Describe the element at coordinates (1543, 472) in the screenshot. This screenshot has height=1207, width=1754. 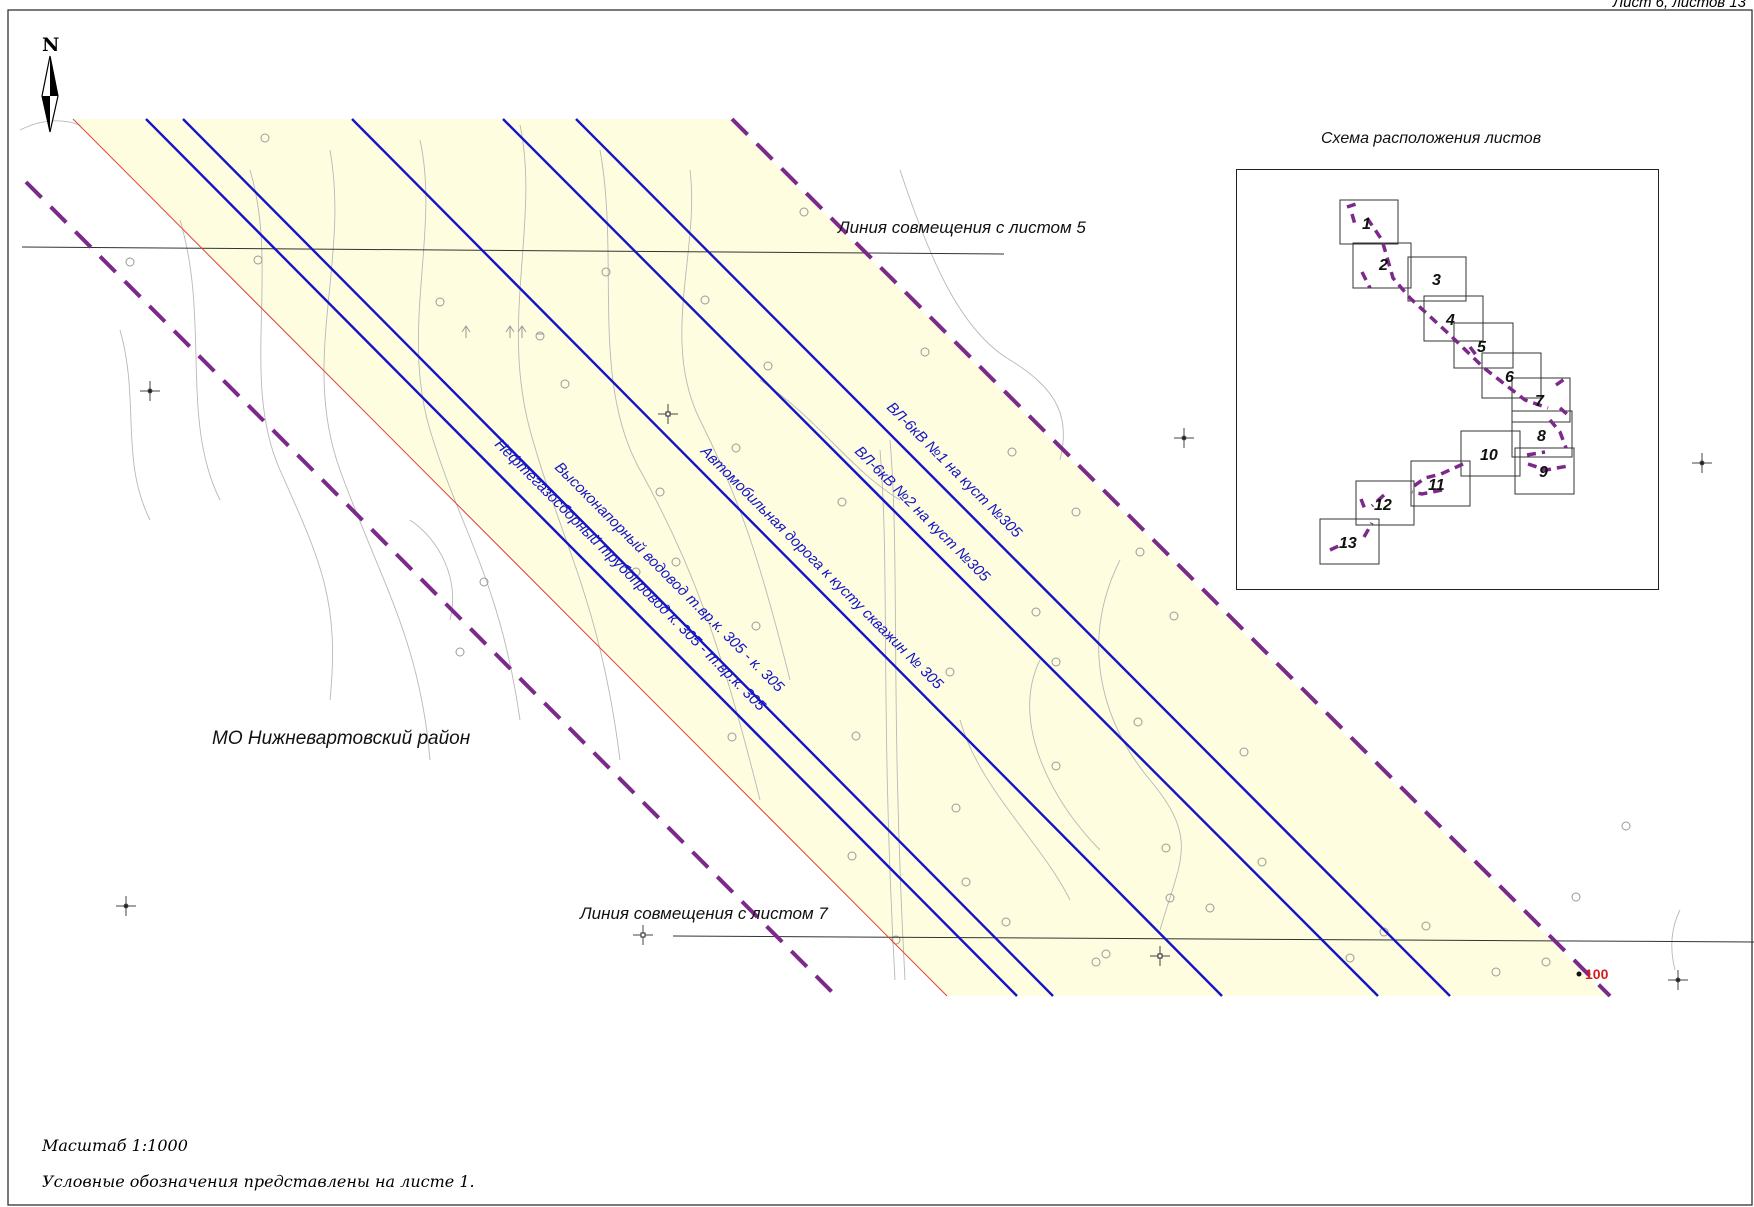
I see `inset-sheet-label: 9` at that location.